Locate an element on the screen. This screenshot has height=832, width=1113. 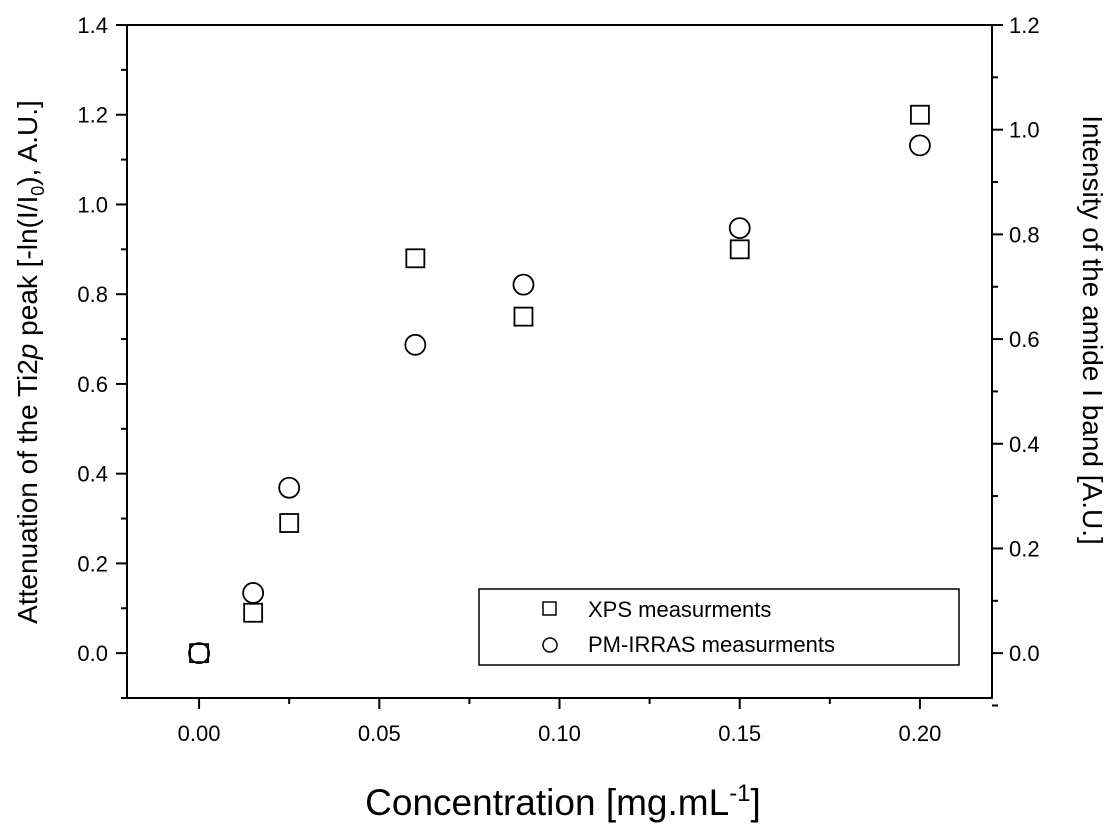
y-axis-right-title: Intensity of the amide I band [A.U.] is located at coordinates (1092, 330).